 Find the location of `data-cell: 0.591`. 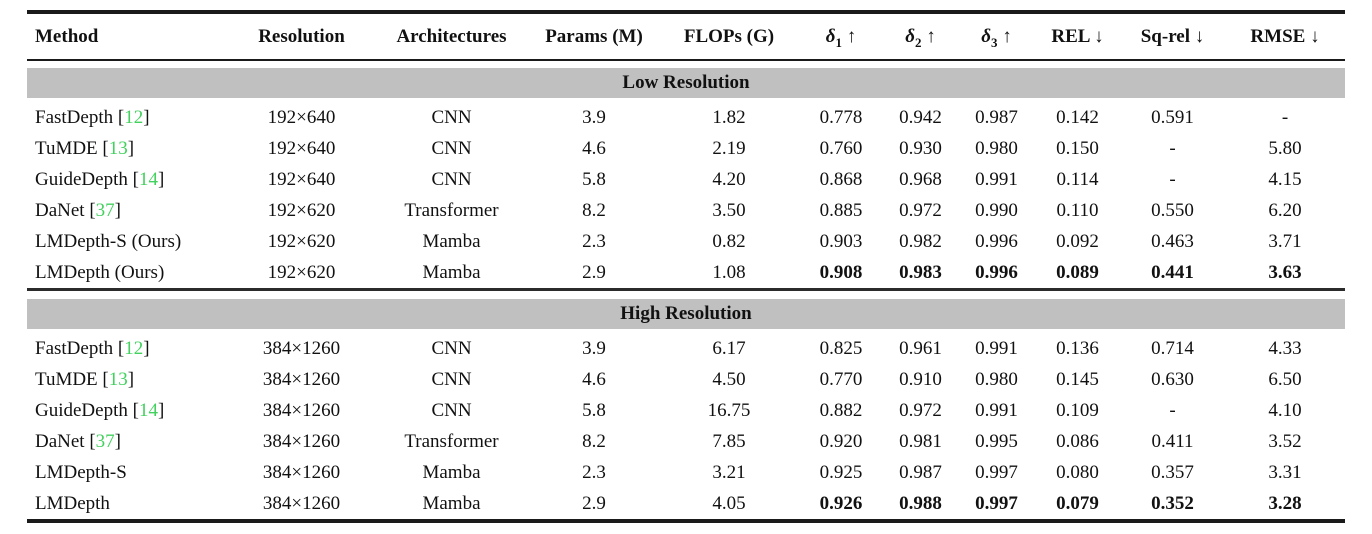

data-cell: 0.591 is located at coordinates (1172, 117).